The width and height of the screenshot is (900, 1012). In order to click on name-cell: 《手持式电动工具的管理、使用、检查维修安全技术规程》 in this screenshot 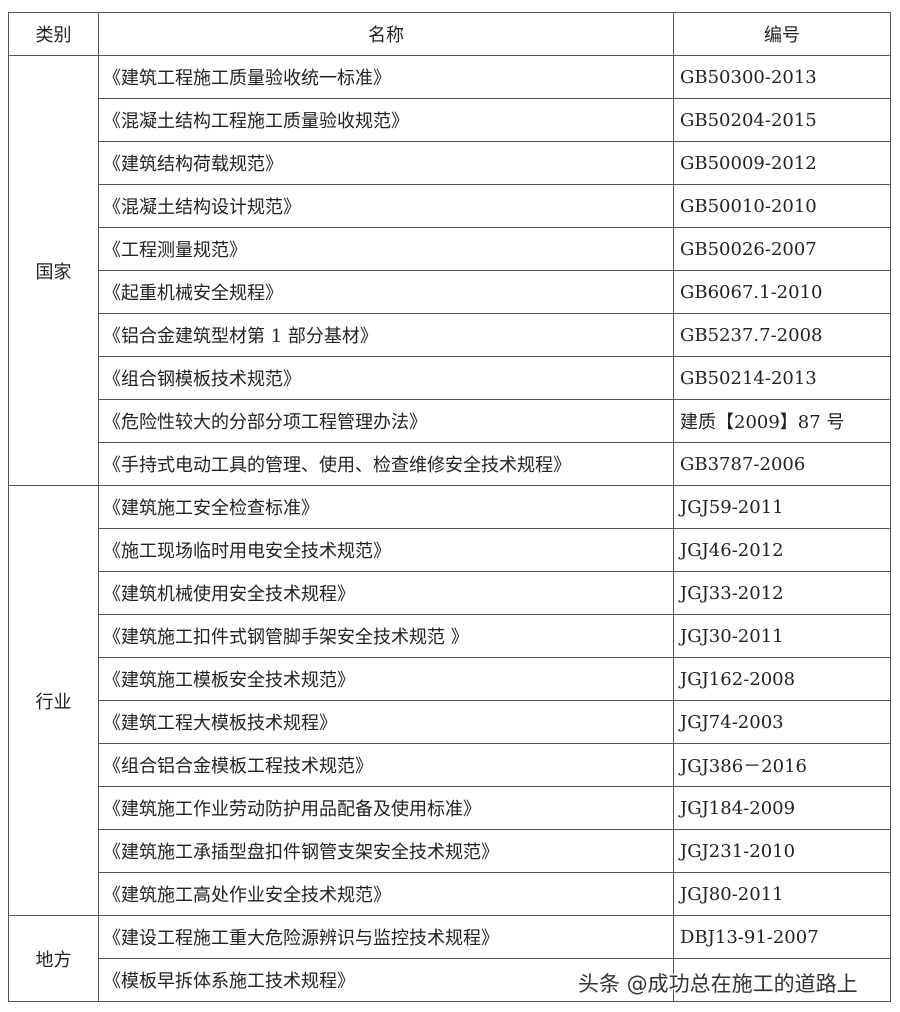, I will do `click(386, 464)`.